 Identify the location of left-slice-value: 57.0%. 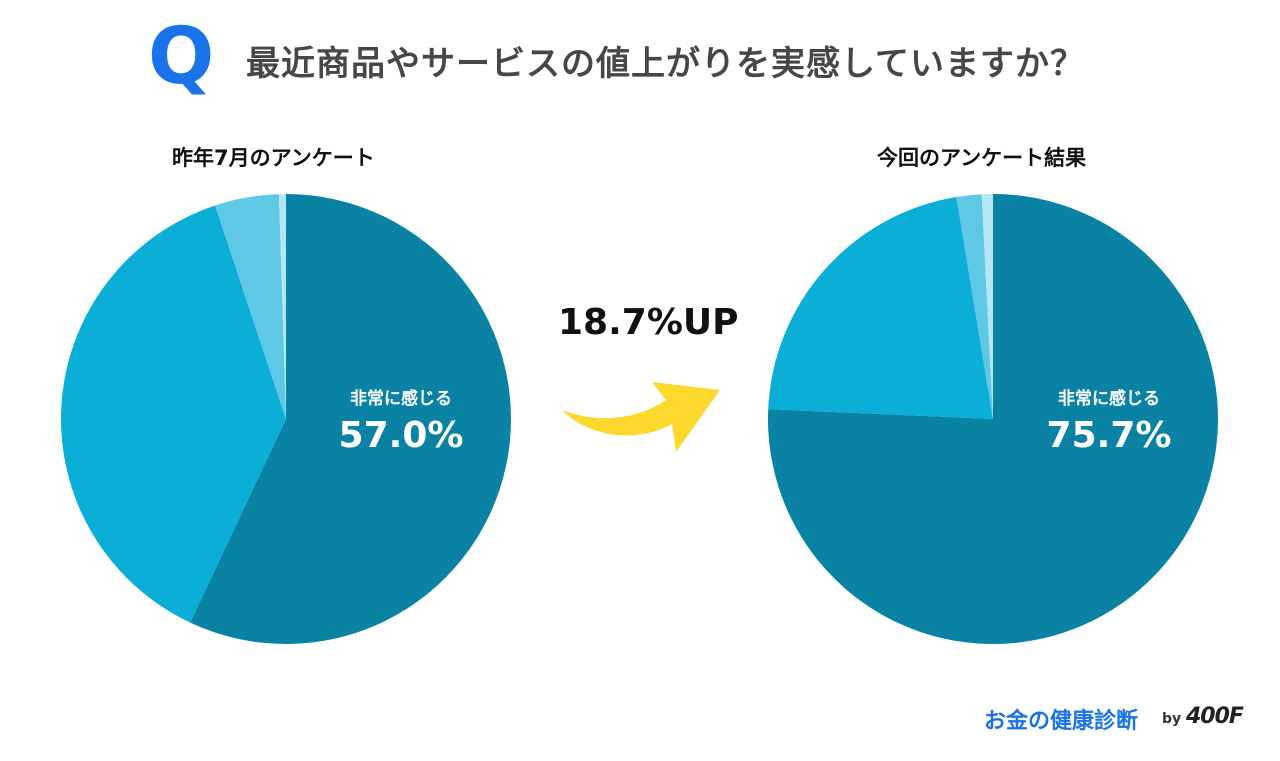
(401, 435).